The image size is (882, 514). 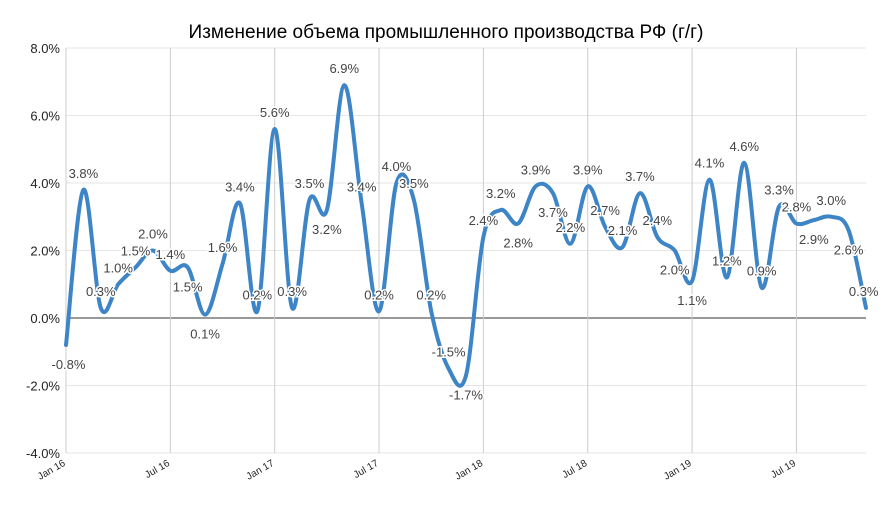 What do you see at coordinates (779, 190) in the screenshot?
I see `data-label: 3.3%` at bounding box center [779, 190].